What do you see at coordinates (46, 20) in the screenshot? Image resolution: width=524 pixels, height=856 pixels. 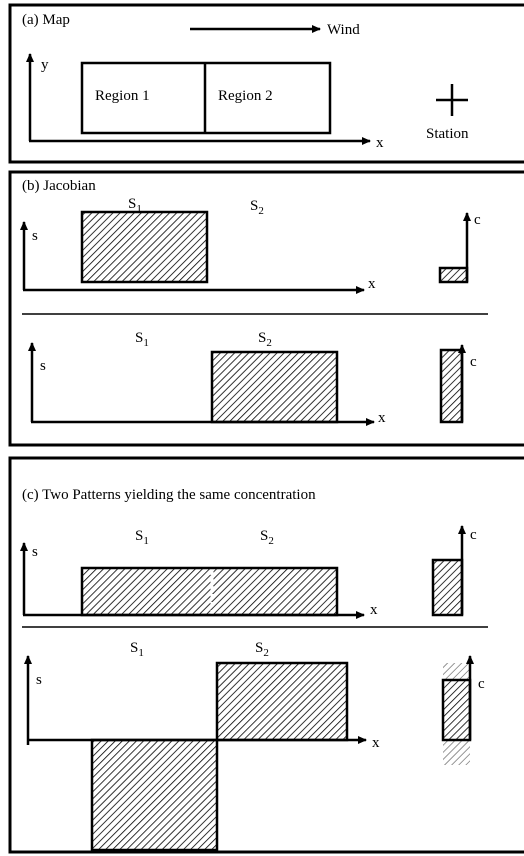 I see `panel-a-title: (a) Map` at bounding box center [46, 20].